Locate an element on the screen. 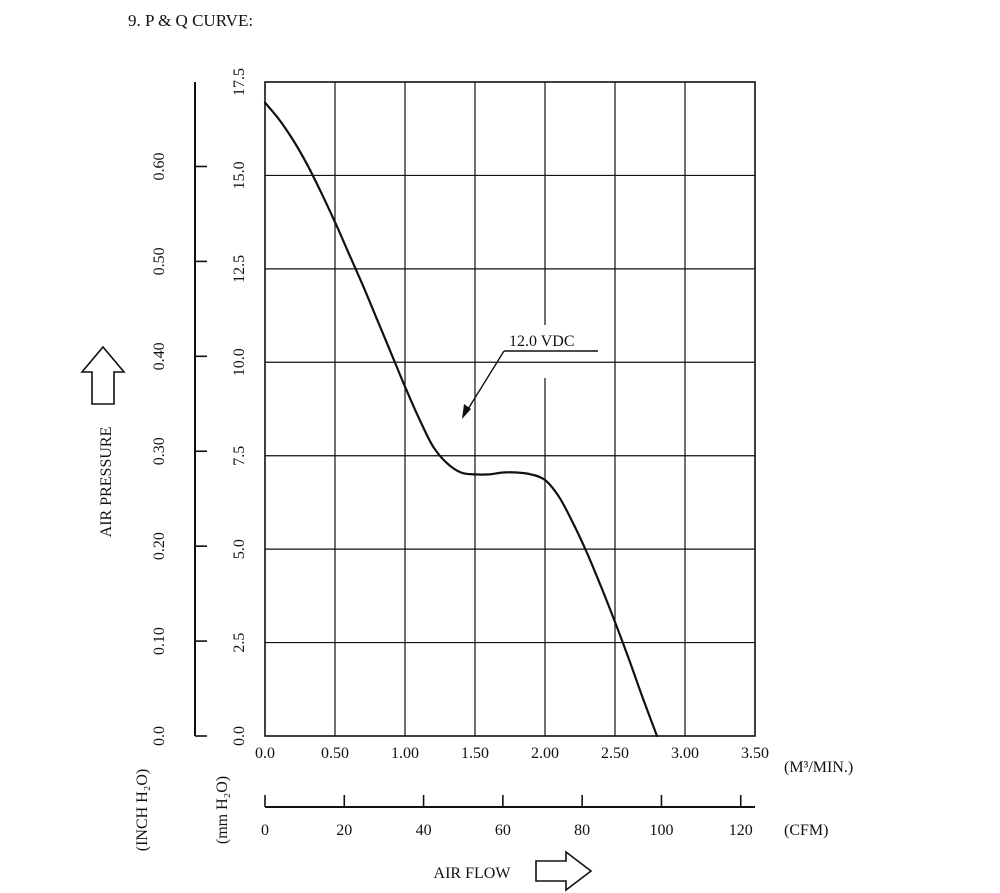 Image resolution: width=1000 pixels, height=893 pixels. mm-h2o-unit-label: (mm H₂O) is located at coordinates (222, 810).